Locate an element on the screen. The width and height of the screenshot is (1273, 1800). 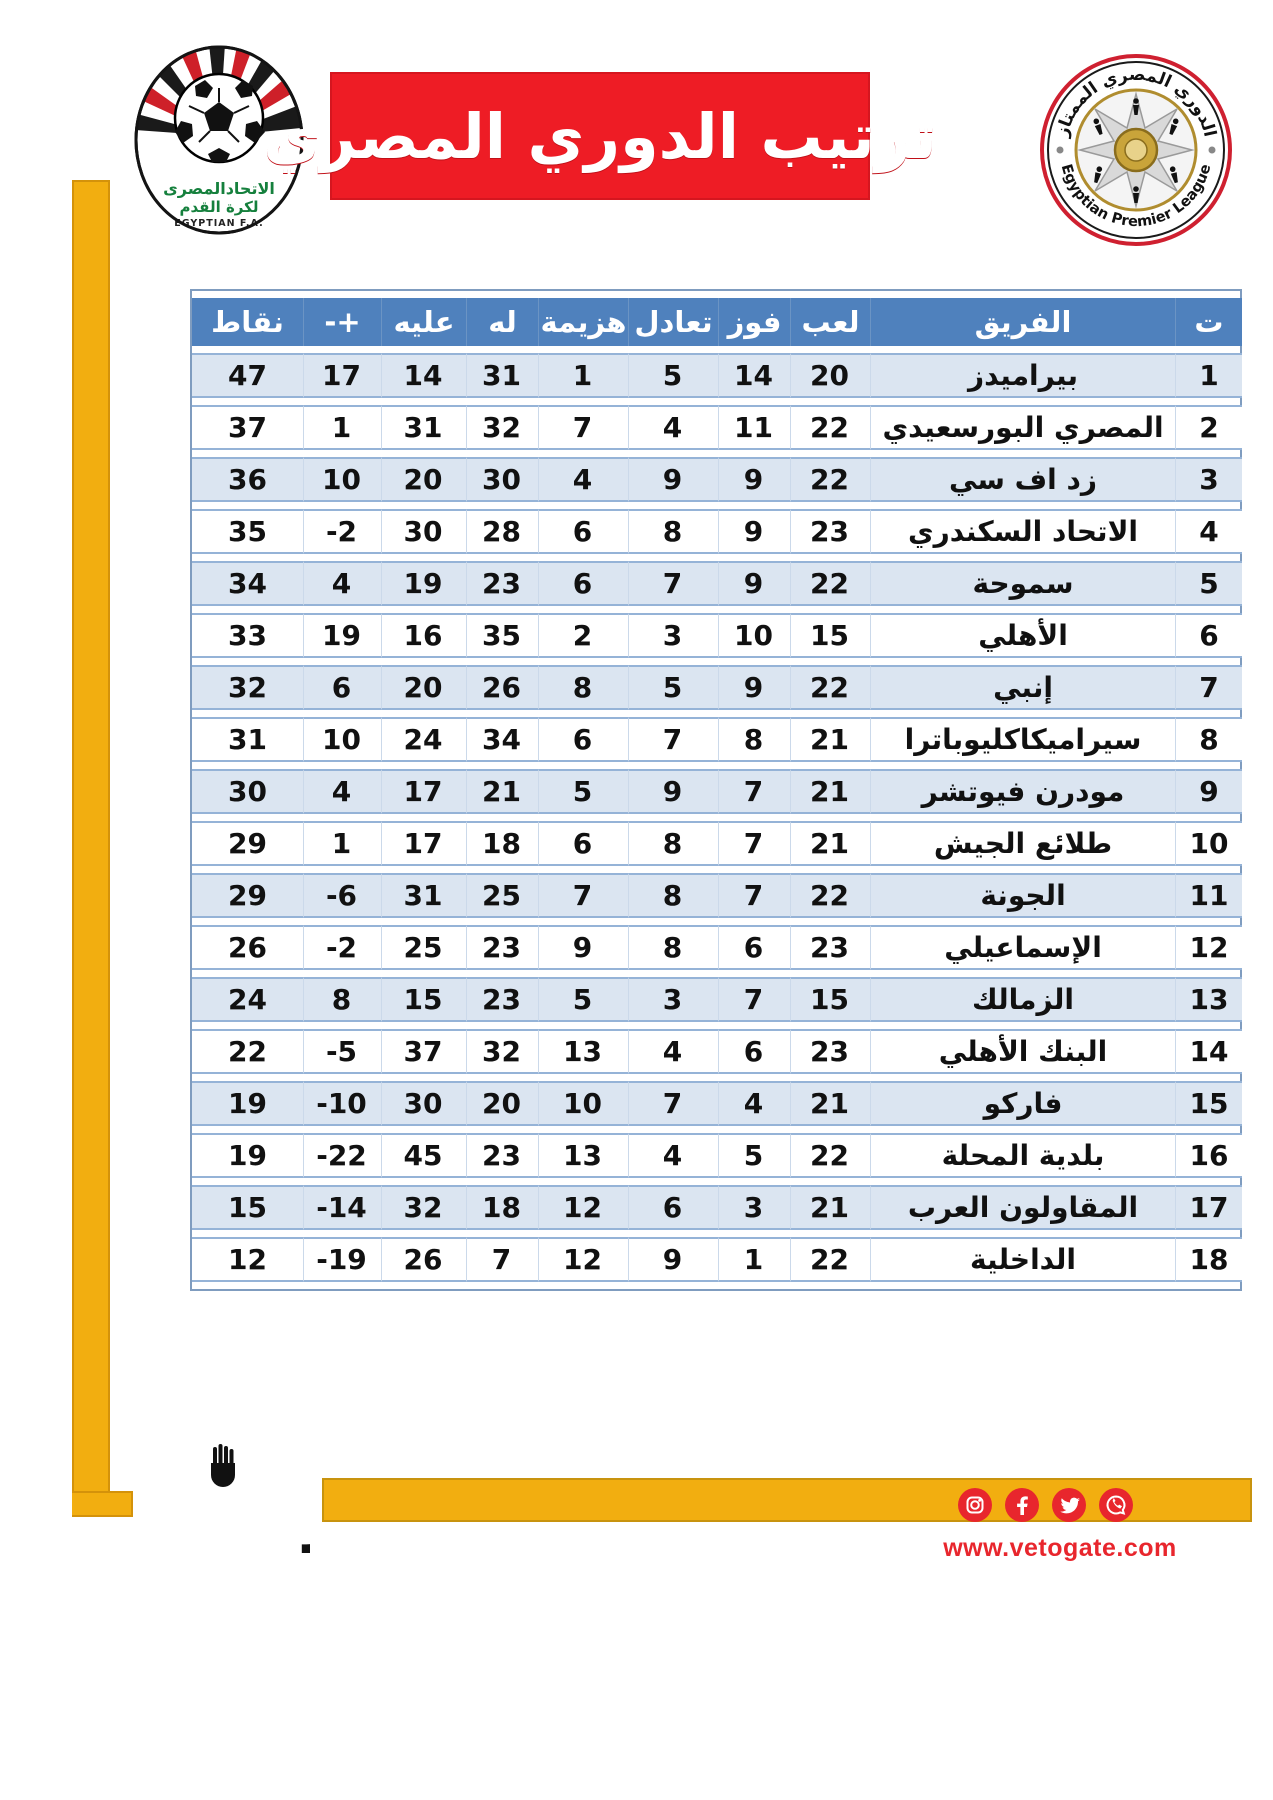
twitter-icon is located at coordinates (1069, 1505).